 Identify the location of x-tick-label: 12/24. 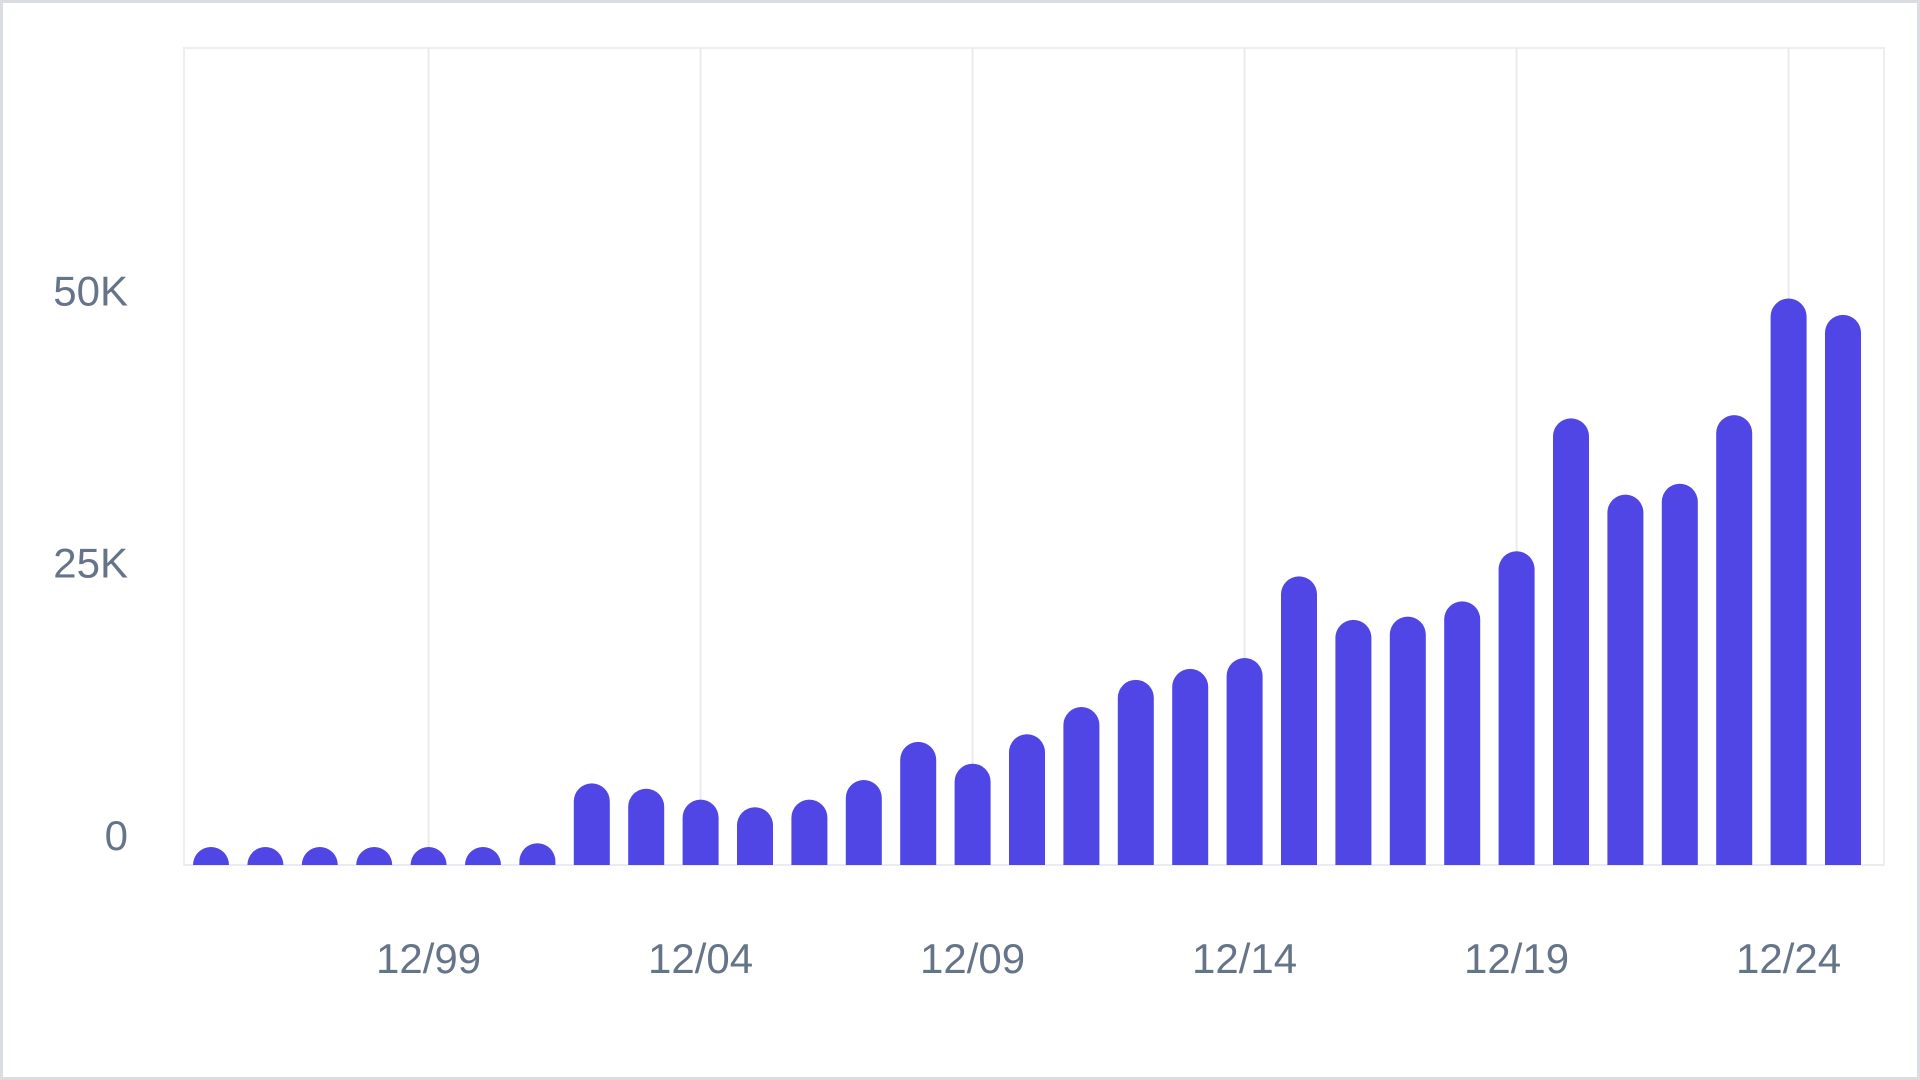
(1788, 958).